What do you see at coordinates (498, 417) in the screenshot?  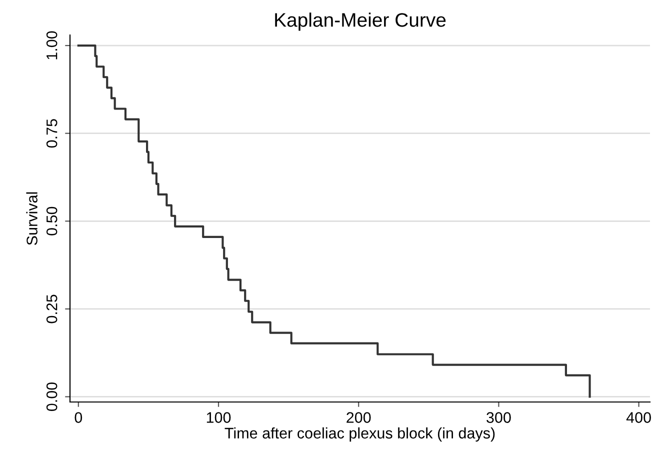 I see `x-tick-label: 300` at bounding box center [498, 417].